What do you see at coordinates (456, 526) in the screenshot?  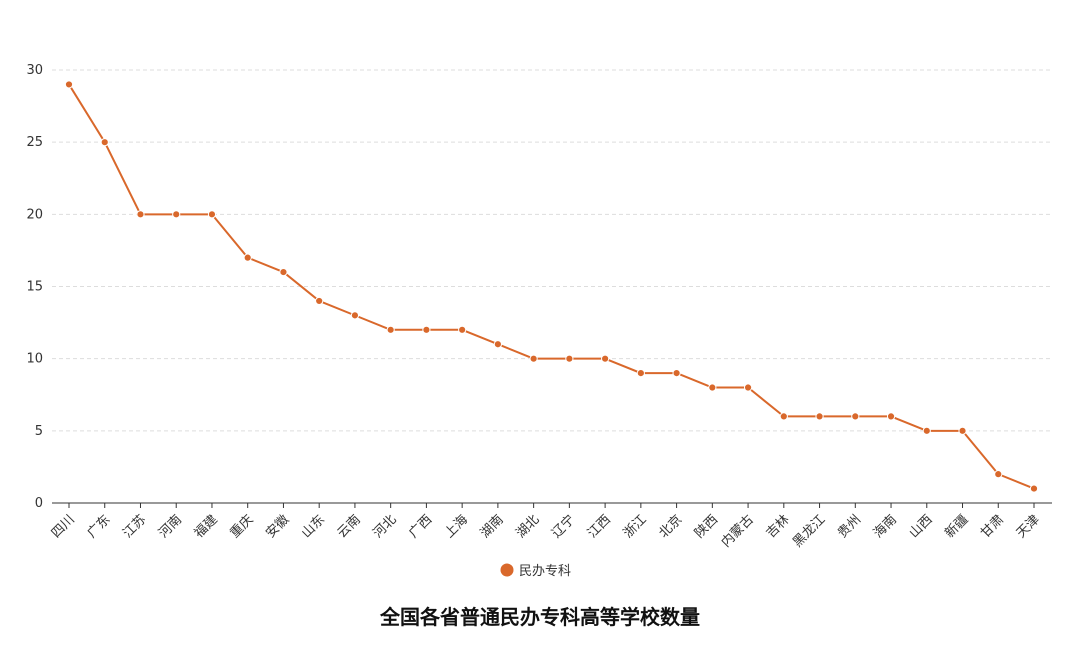 I see `x-tick-label: 上海` at bounding box center [456, 526].